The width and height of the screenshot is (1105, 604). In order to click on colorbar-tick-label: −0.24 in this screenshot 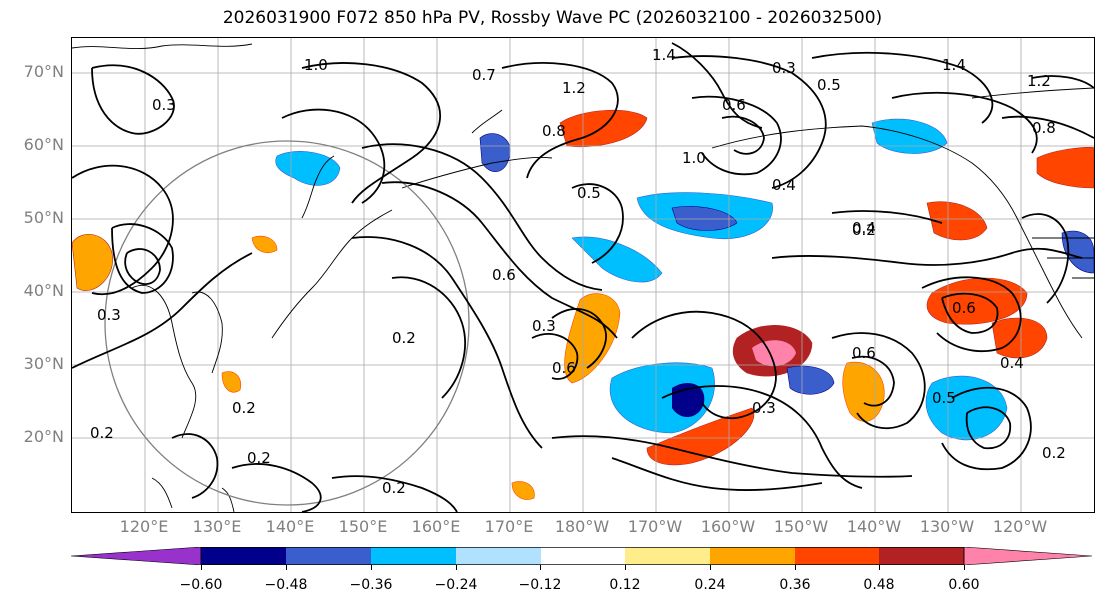, I will do `click(456, 585)`.